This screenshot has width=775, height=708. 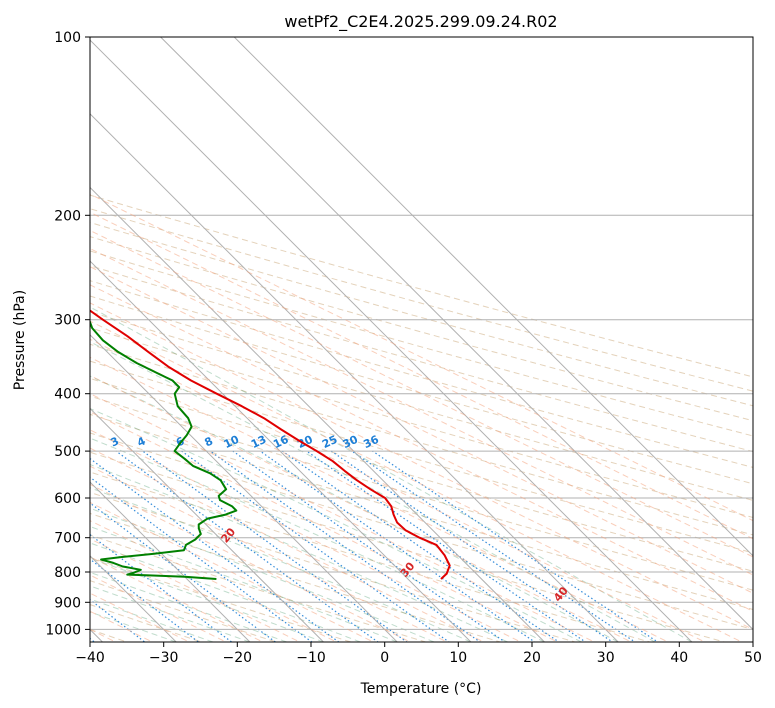 What do you see at coordinates (67, 216) in the screenshot?
I see `y-tick-label: 200` at bounding box center [67, 216].